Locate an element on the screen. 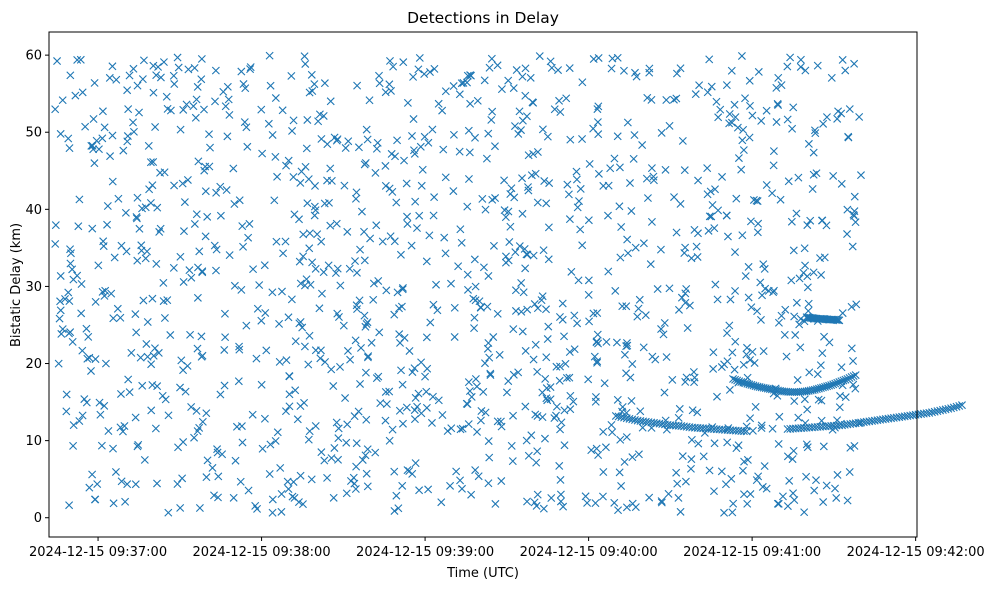  x-tick-label: 2024-12-15 09:41:00 is located at coordinates (752, 552).